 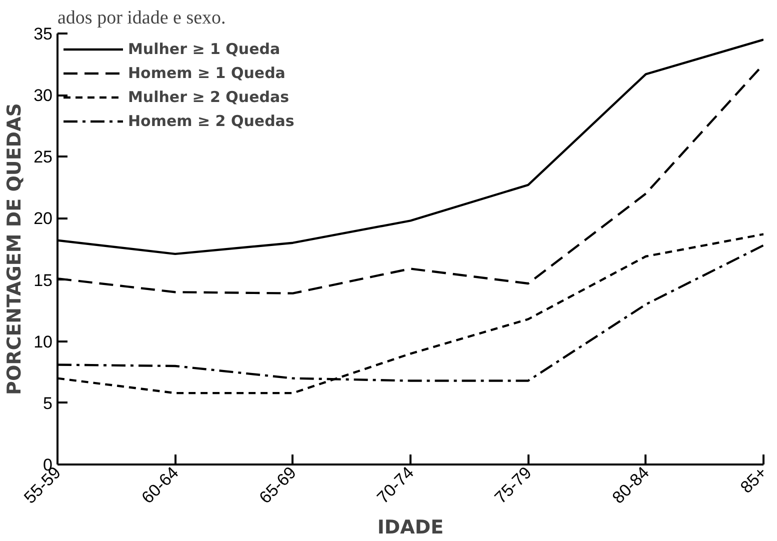 I want to click on x-axis-title: IDADE, so click(x=410, y=527).